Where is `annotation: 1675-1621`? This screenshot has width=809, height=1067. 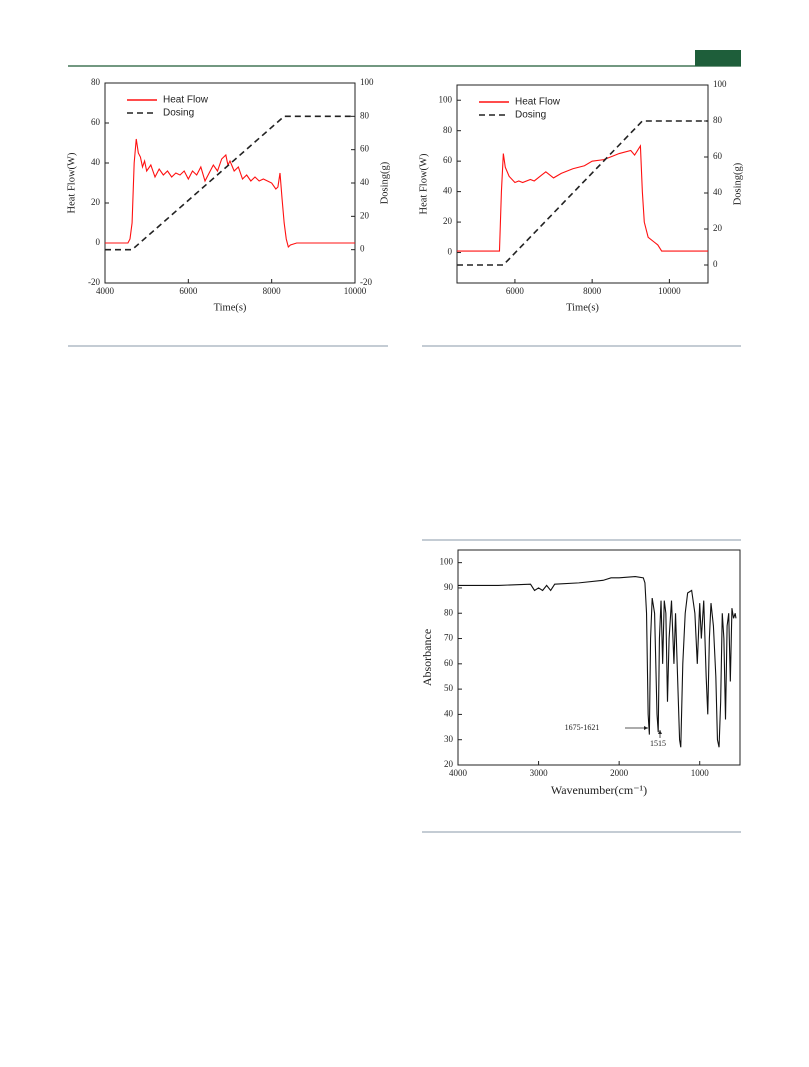 annotation: 1675-1621 is located at coordinates (582, 727).